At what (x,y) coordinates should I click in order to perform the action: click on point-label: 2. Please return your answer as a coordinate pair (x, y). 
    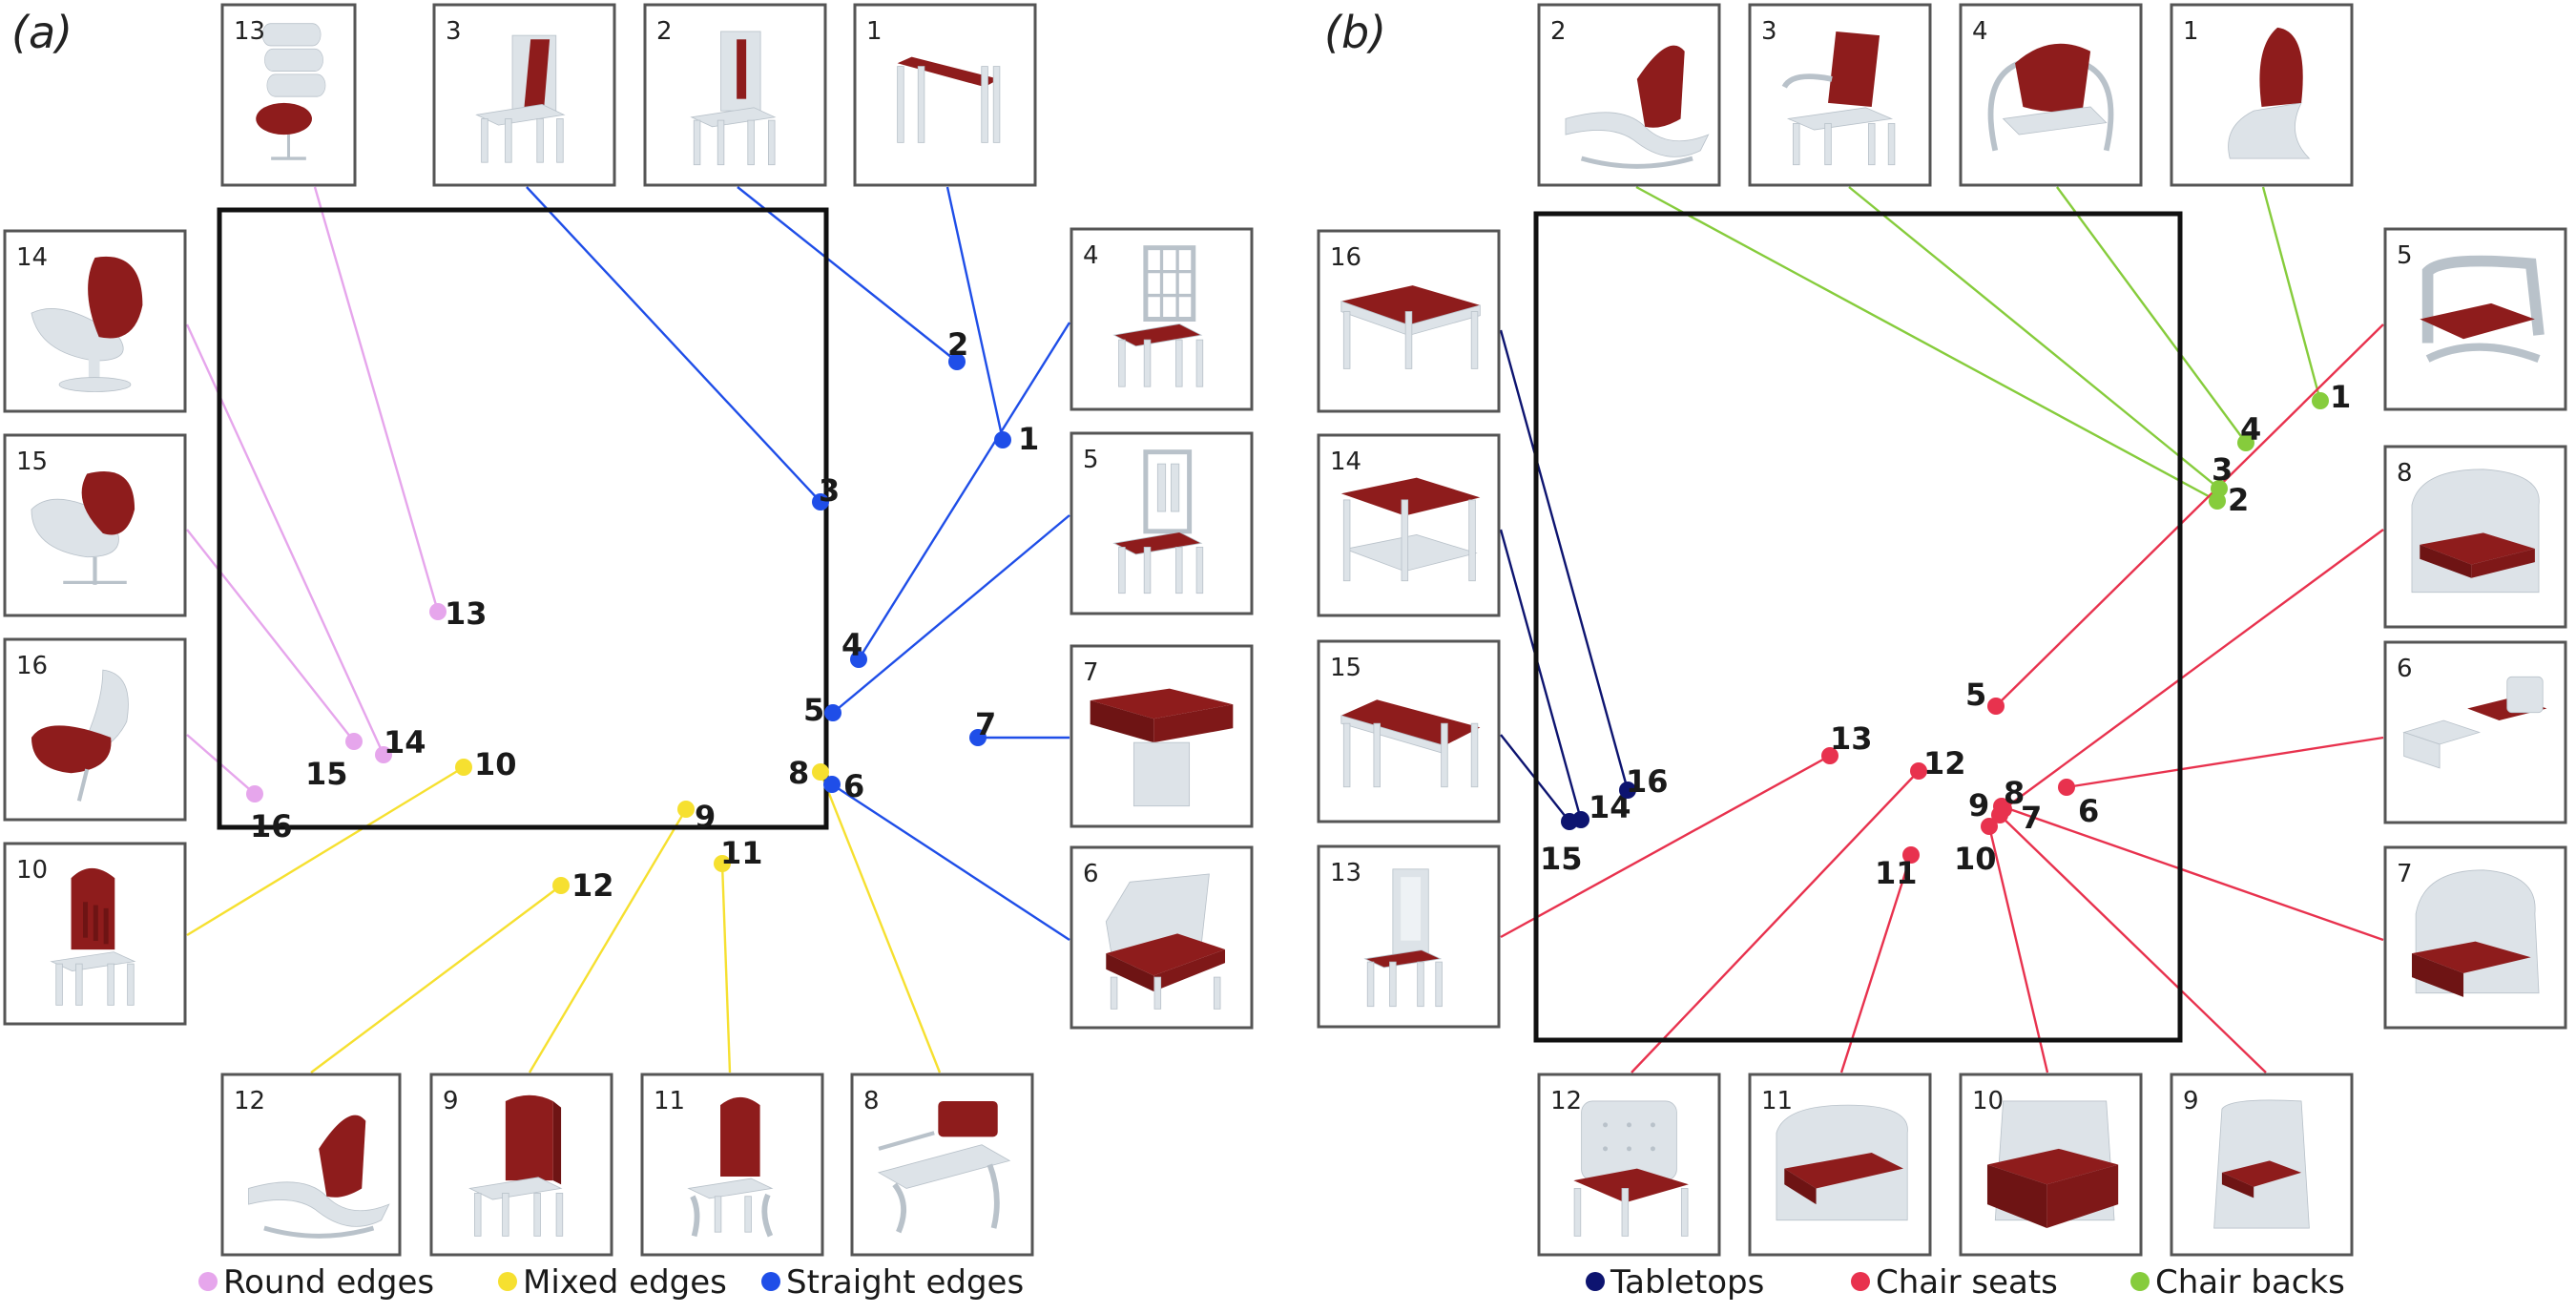
    Looking at the image, I should click on (957, 345).